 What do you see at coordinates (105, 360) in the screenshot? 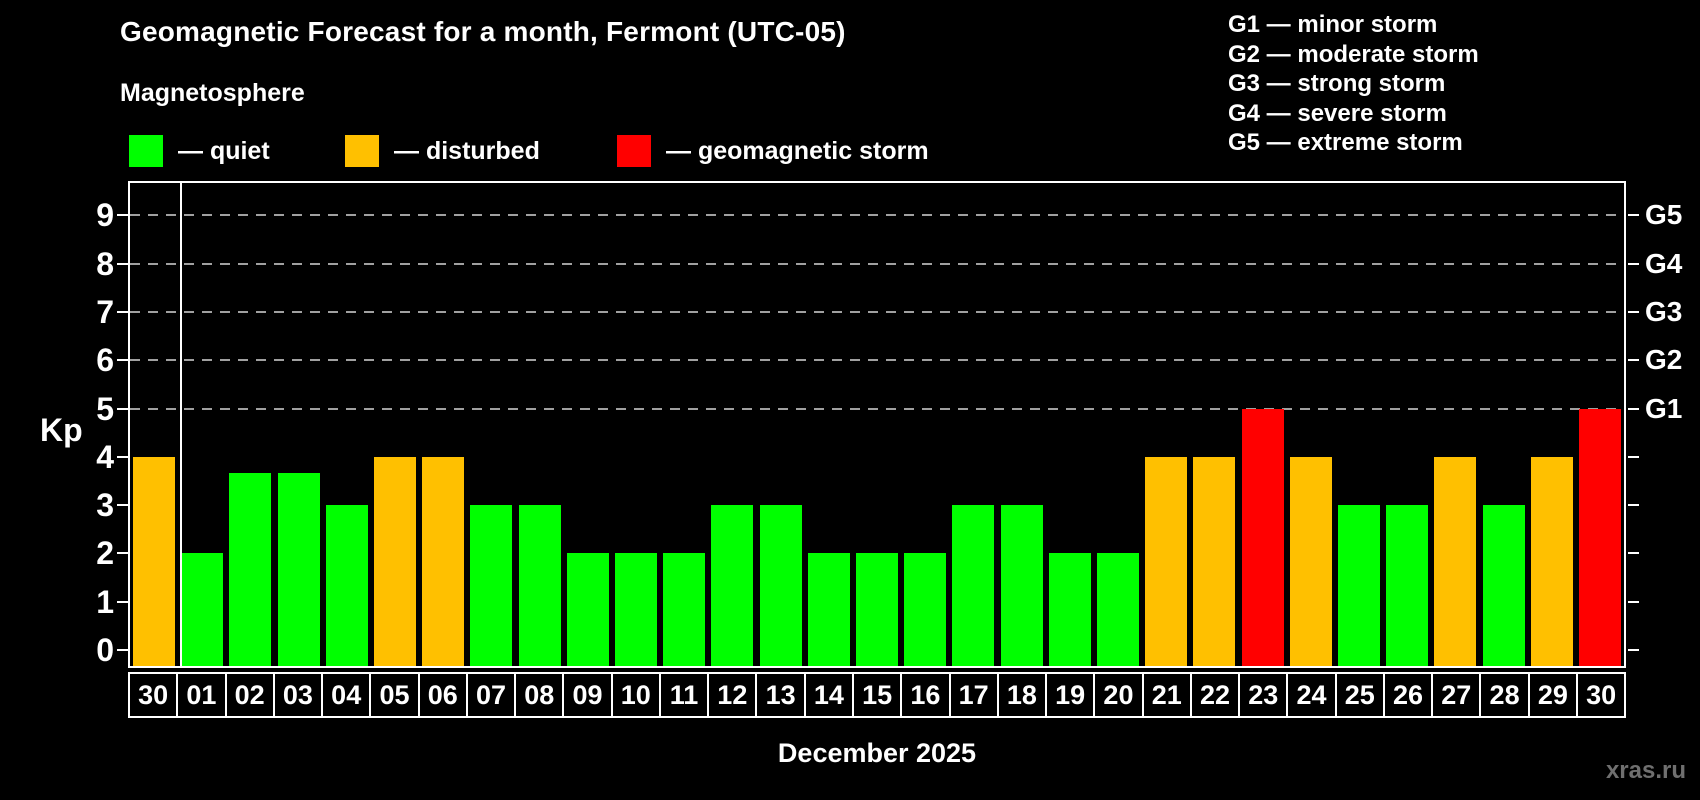
I see `y-tick-label-6: 6` at bounding box center [105, 360].